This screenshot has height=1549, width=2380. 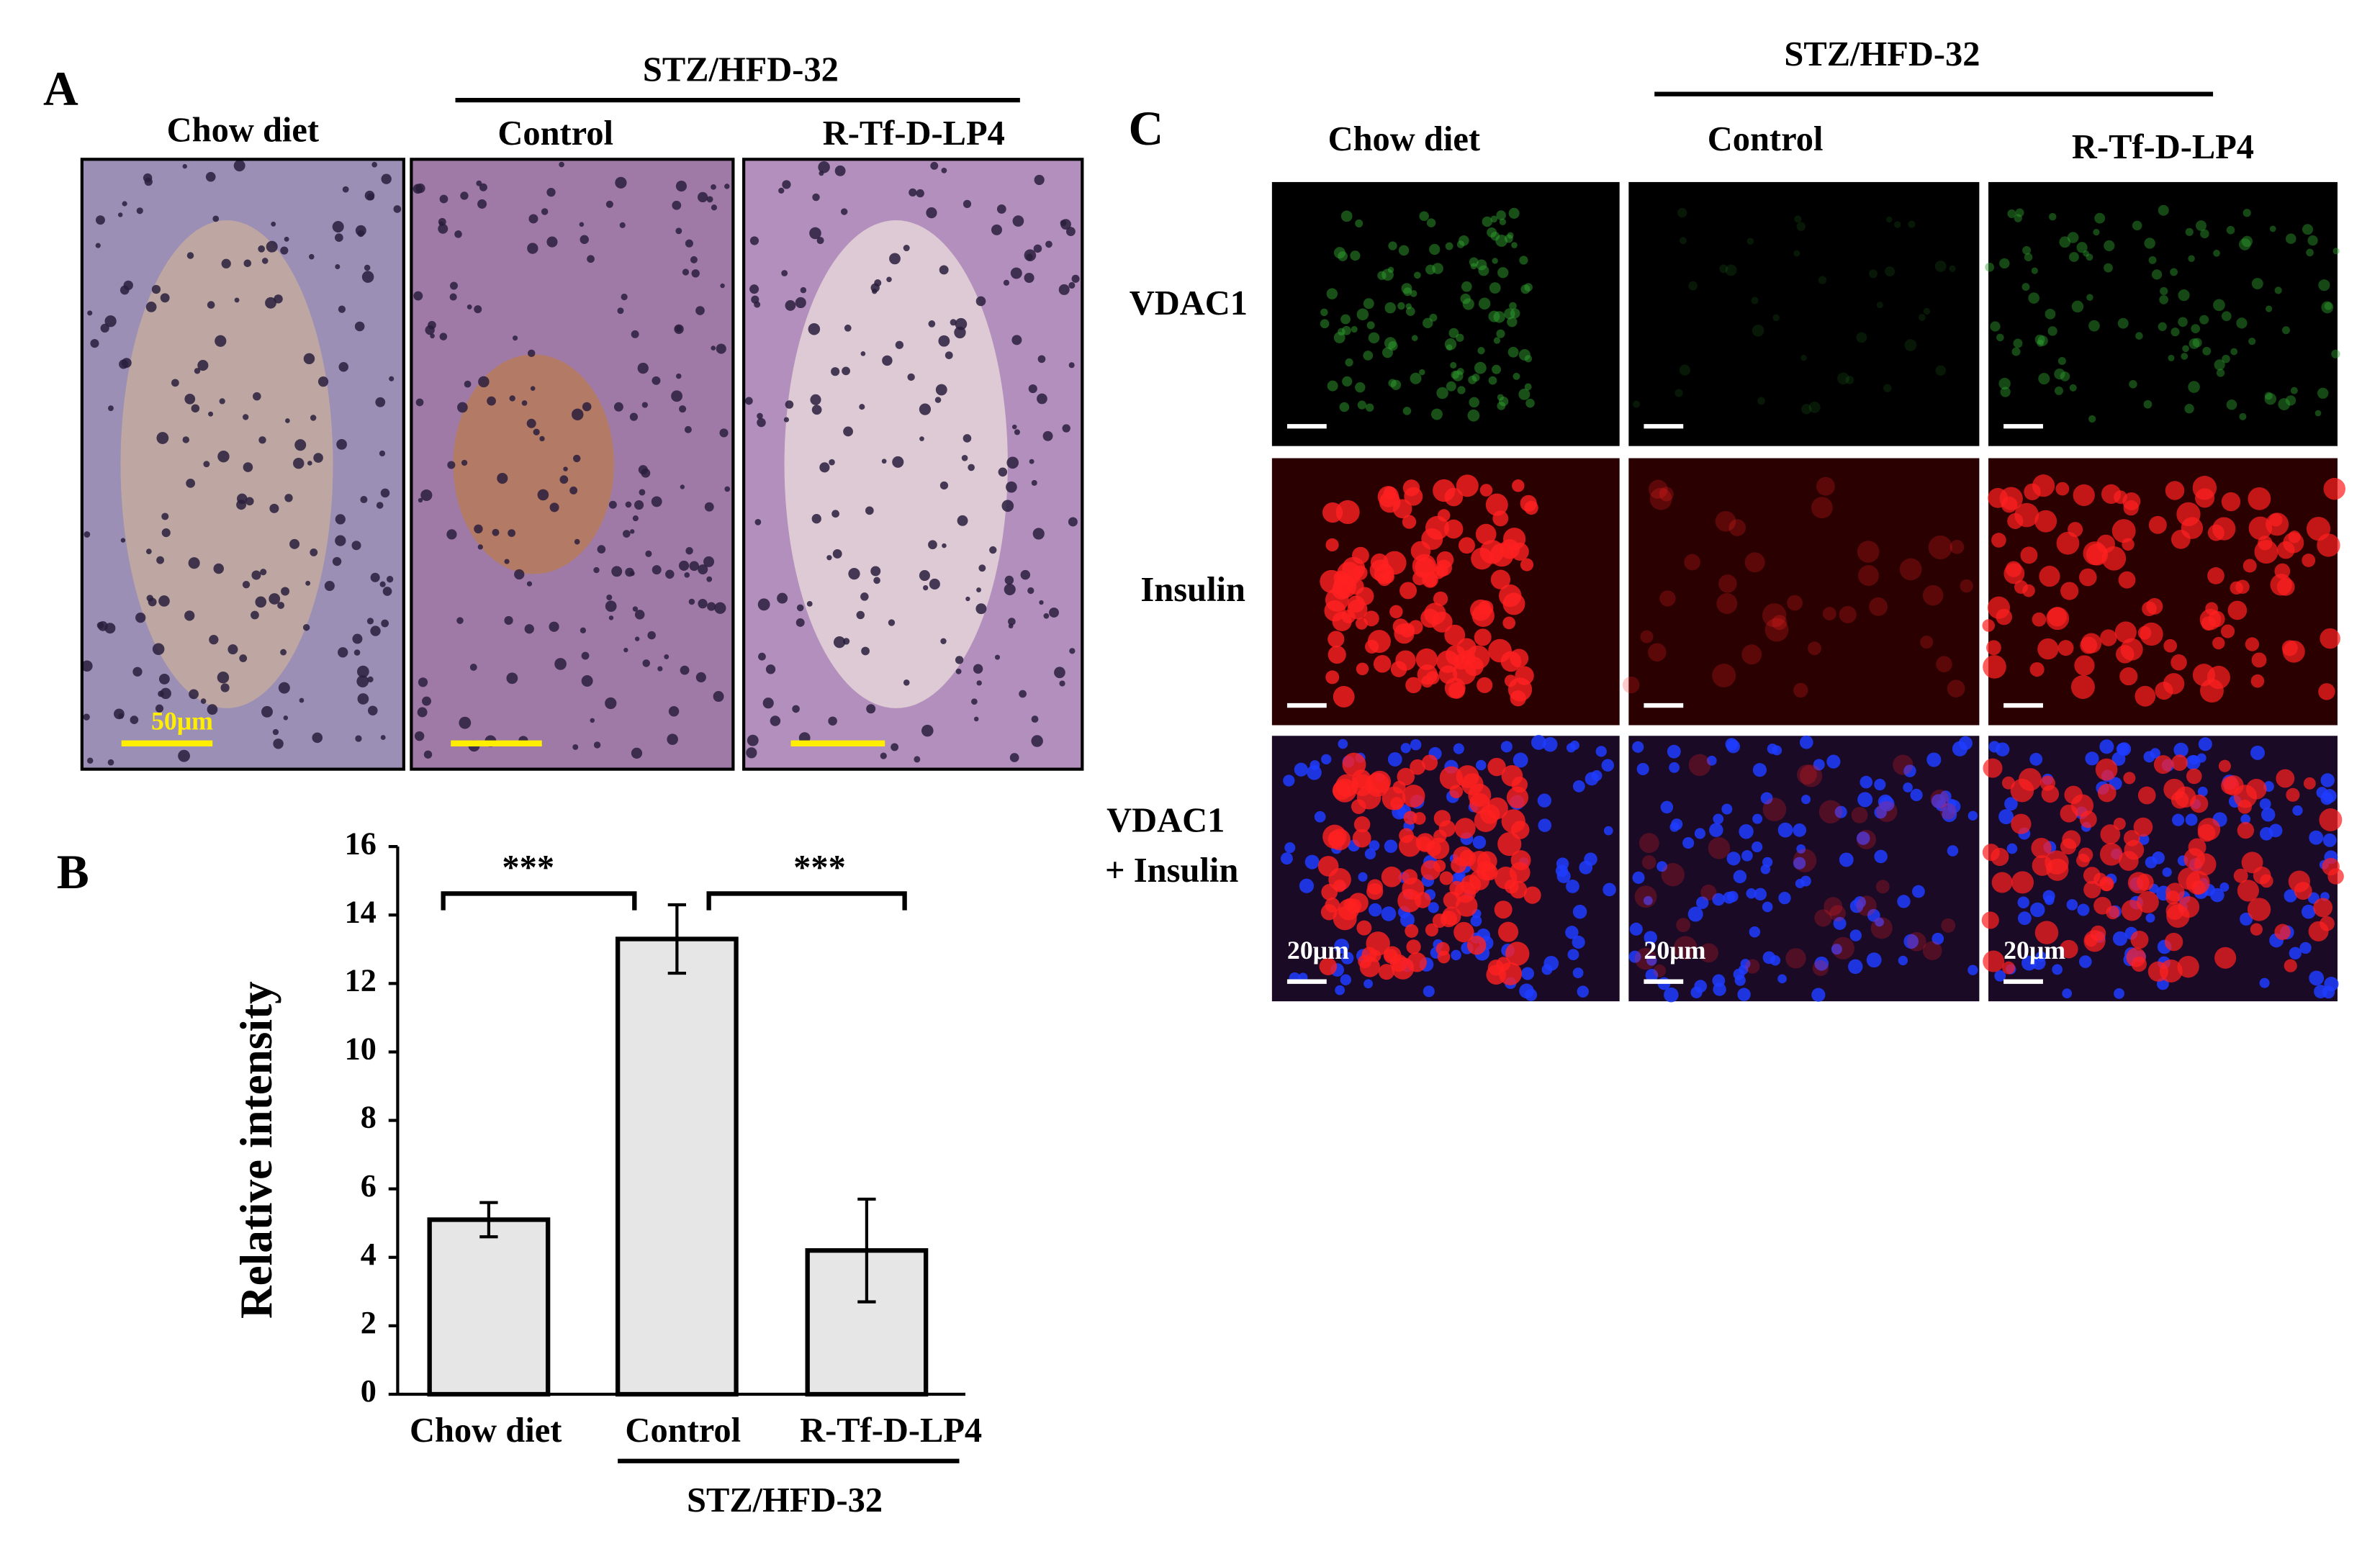 I want to click on significance-label: ***, so click(x=819, y=868).